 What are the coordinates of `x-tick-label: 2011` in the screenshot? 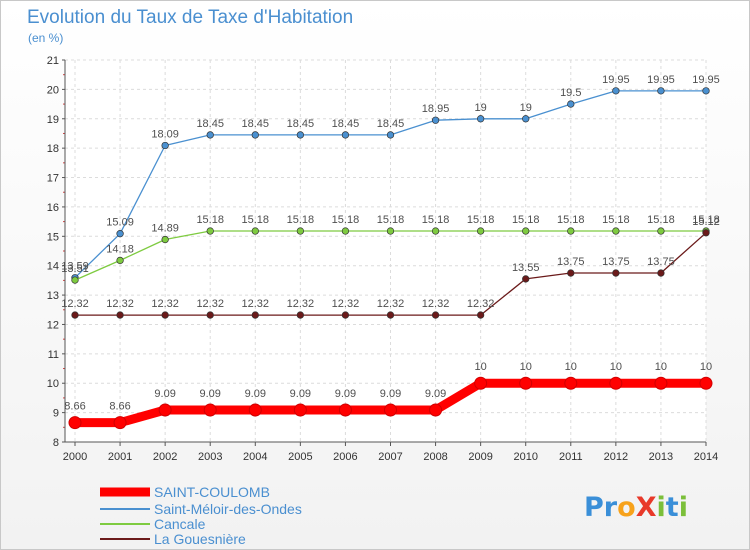 It's located at (571, 457).